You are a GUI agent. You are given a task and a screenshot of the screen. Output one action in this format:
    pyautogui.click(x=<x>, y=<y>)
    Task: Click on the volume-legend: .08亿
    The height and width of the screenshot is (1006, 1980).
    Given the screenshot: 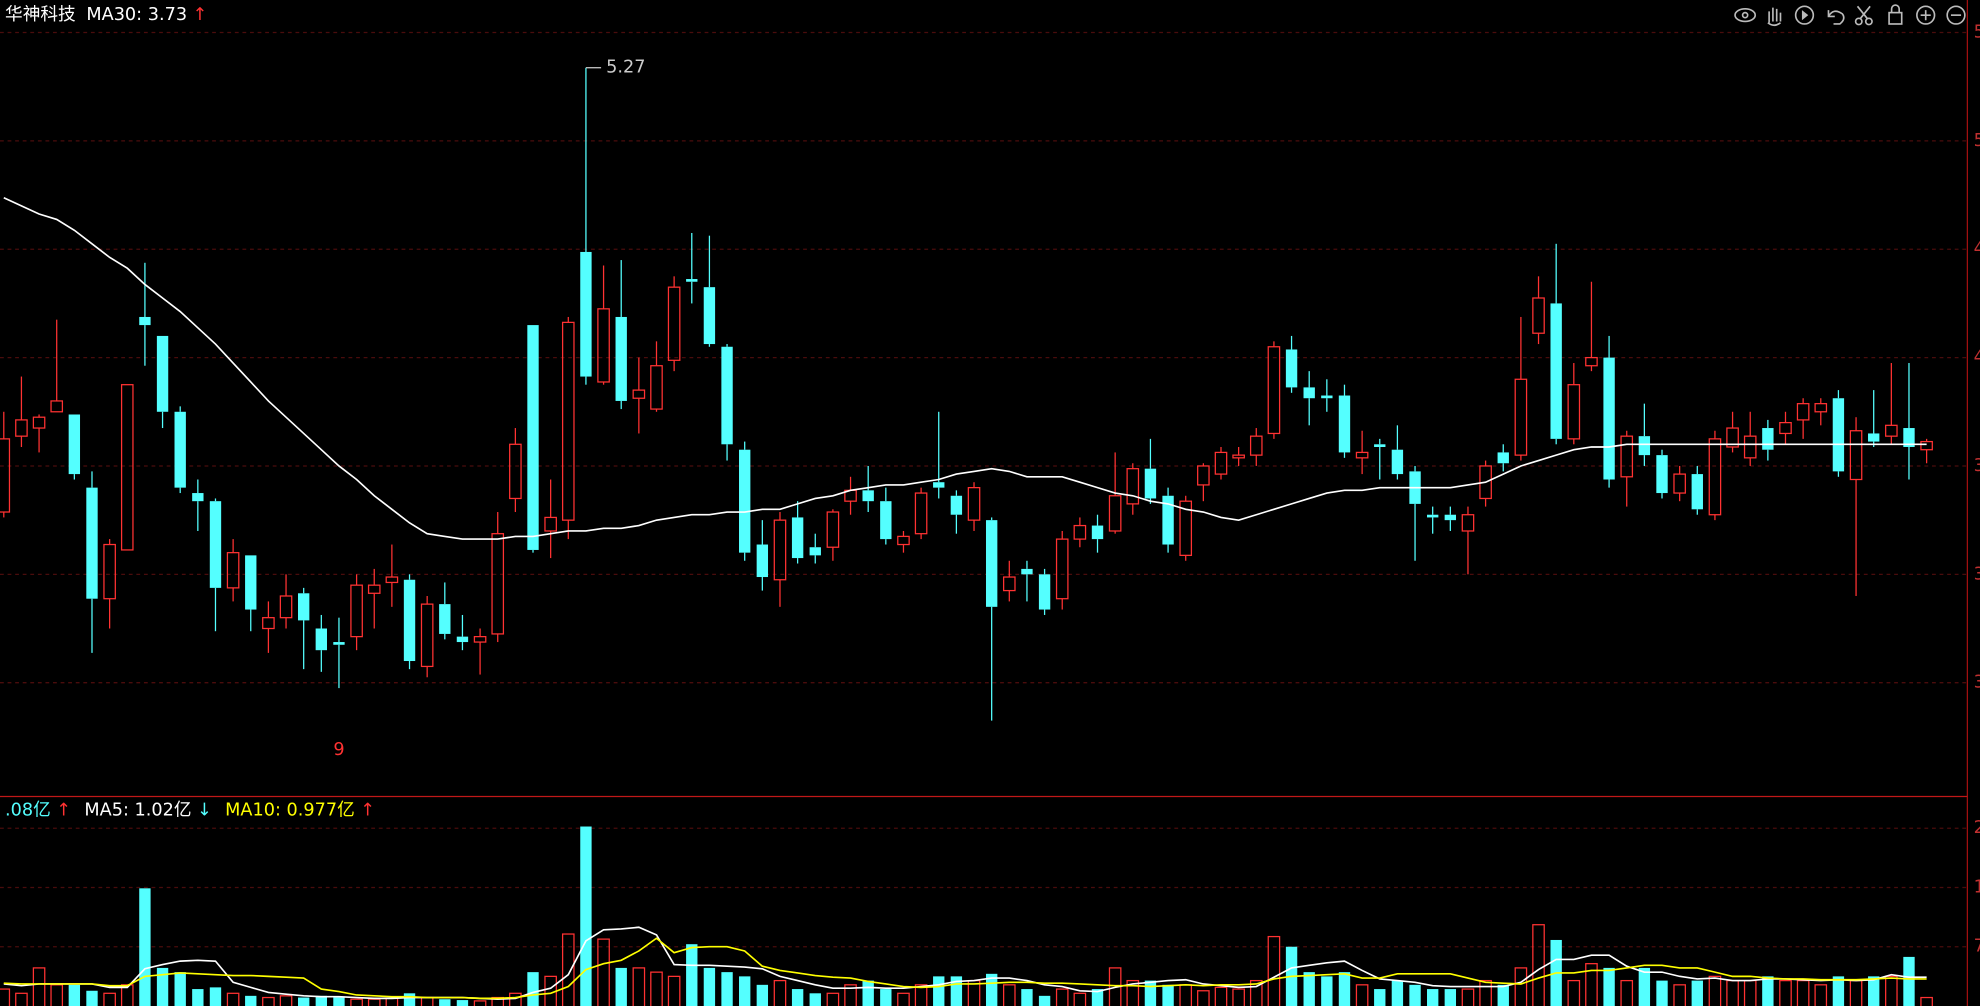 What is the action you would take?
    pyautogui.click(x=28, y=809)
    